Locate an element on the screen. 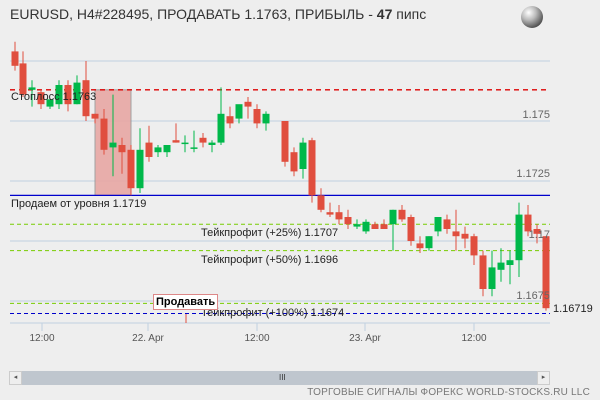  y-tick-1-175: 1.175 is located at coordinates (536, 115).